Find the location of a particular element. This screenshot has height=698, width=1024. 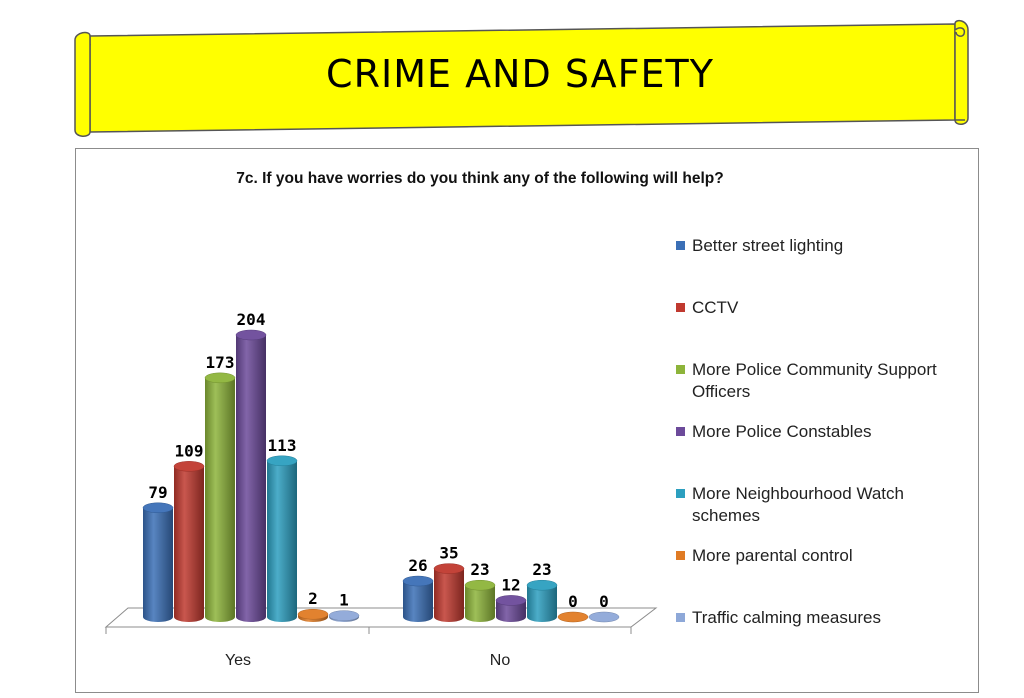

data-label: 173 is located at coordinates (220, 362).